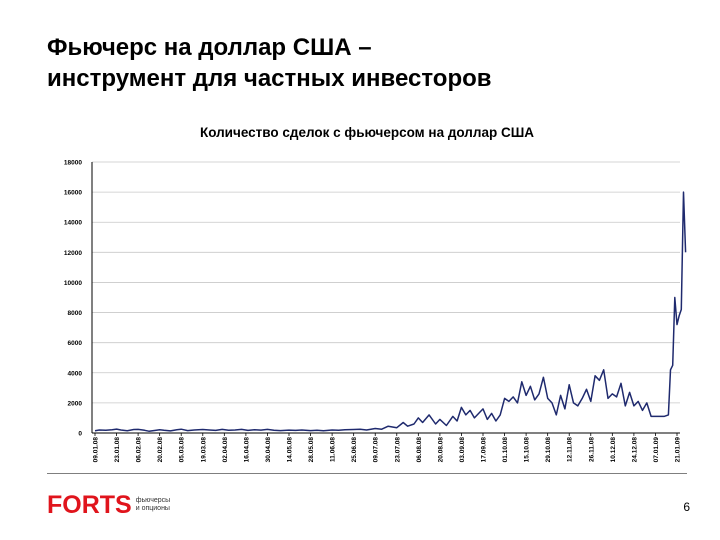 The width and height of the screenshot is (720, 540). What do you see at coordinates (153, 500) in the screenshot?
I see `logo-subtitle-line-1: фьючерсы` at bounding box center [153, 500].